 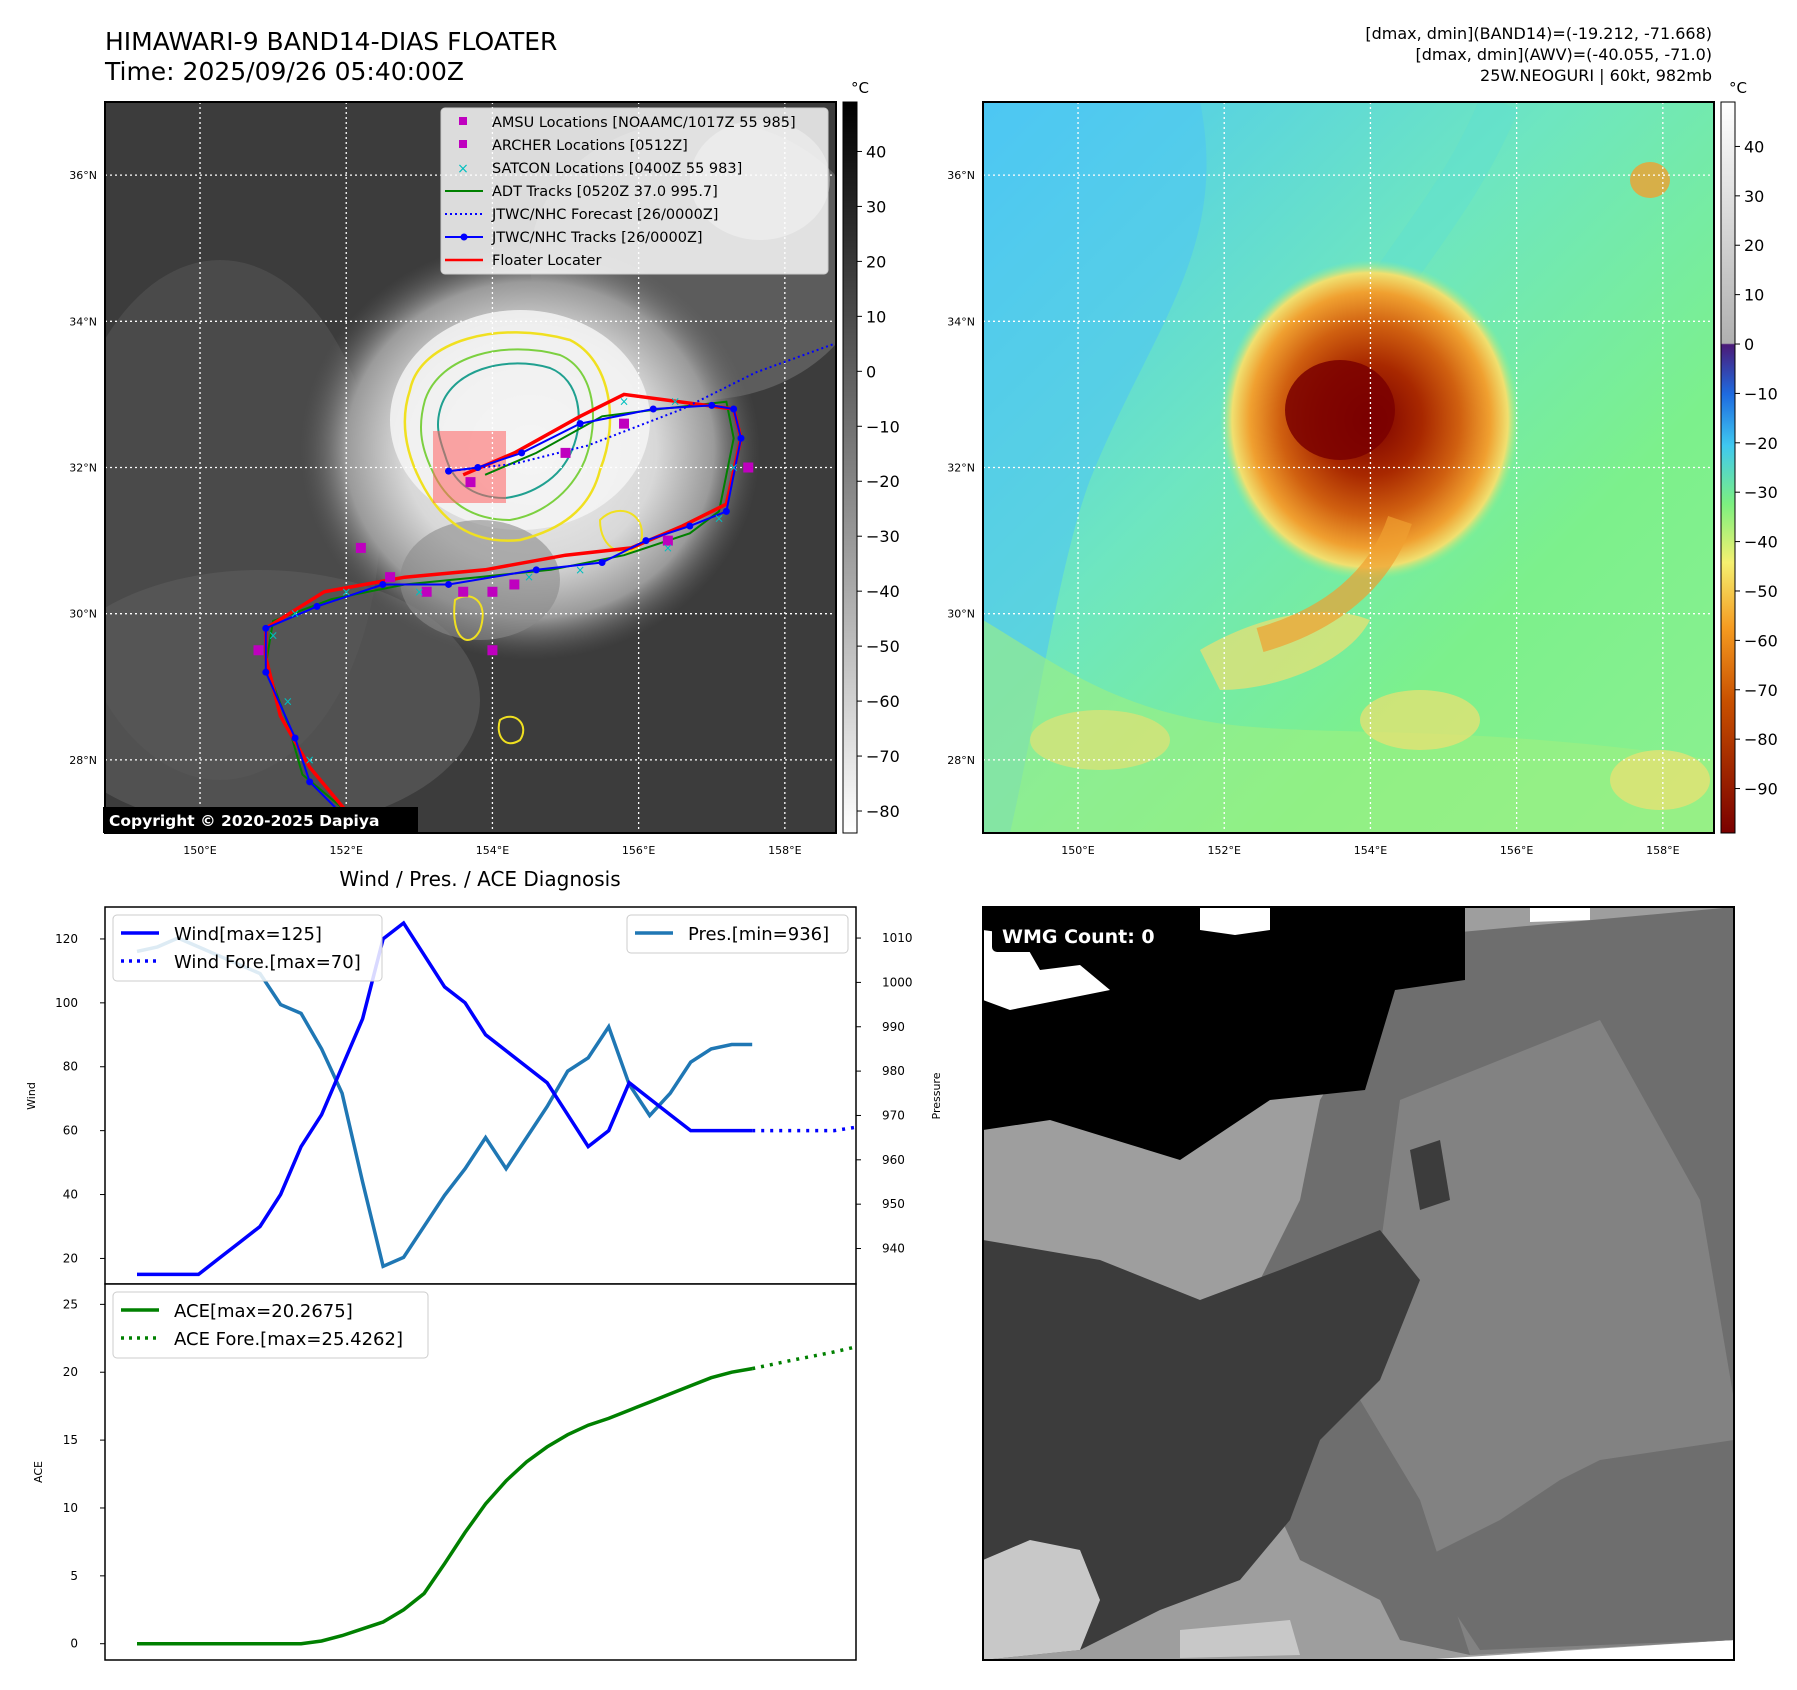 What do you see at coordinates (1596, 75) in the screenshot?
I see `info-storm: 25W.NEOGURI | 60kt, 982mb` at bounding box center [1596, 75].